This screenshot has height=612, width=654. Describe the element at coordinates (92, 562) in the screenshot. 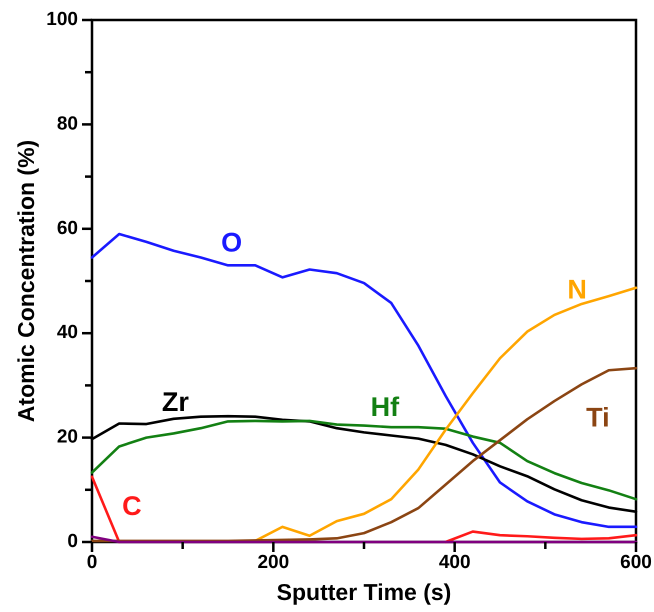

I see `x-tick-label: 0` at that location.